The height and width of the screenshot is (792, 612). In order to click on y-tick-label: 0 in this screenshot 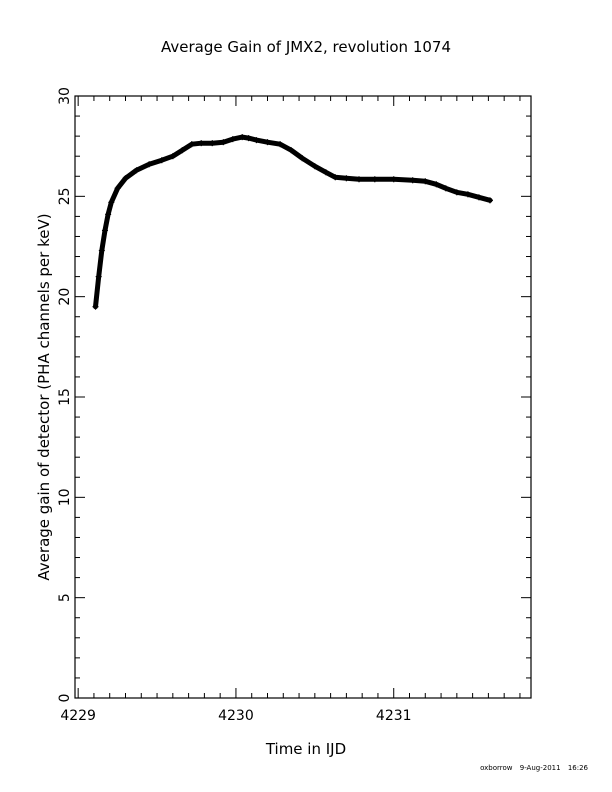, I will do `click(65, 698)`.